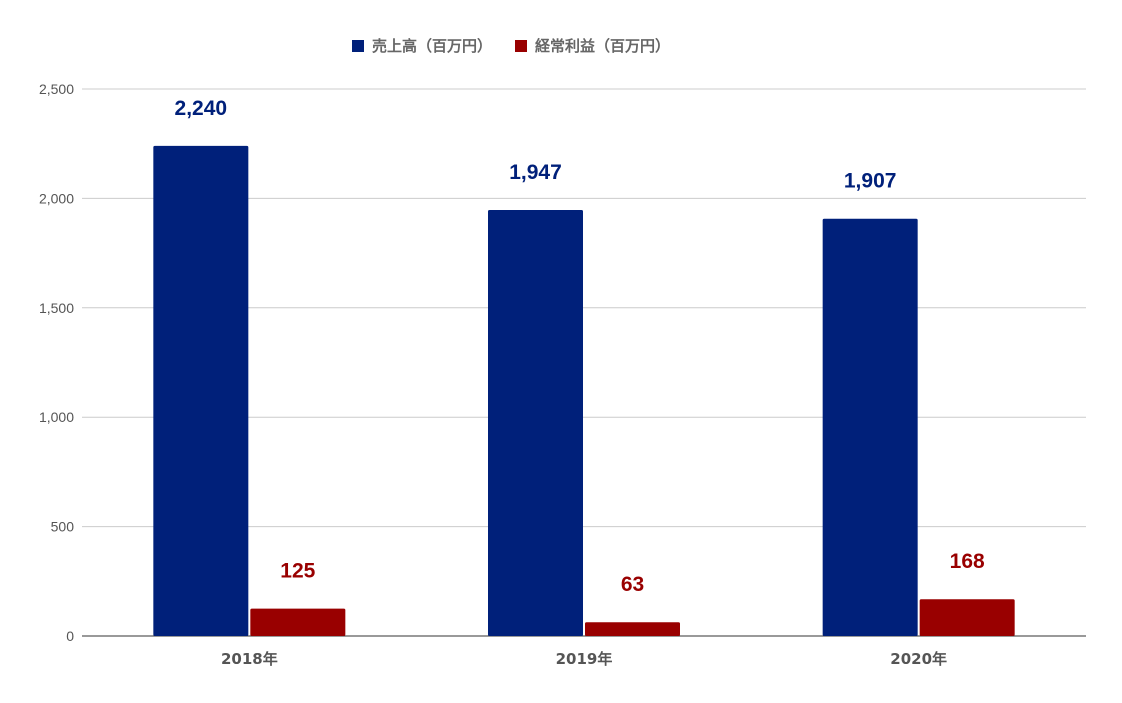  What do you see at coordinates (56, 308) in the screenshot?
I see `y-tick-label-3: 1,500` at bounding box center [56, 308].